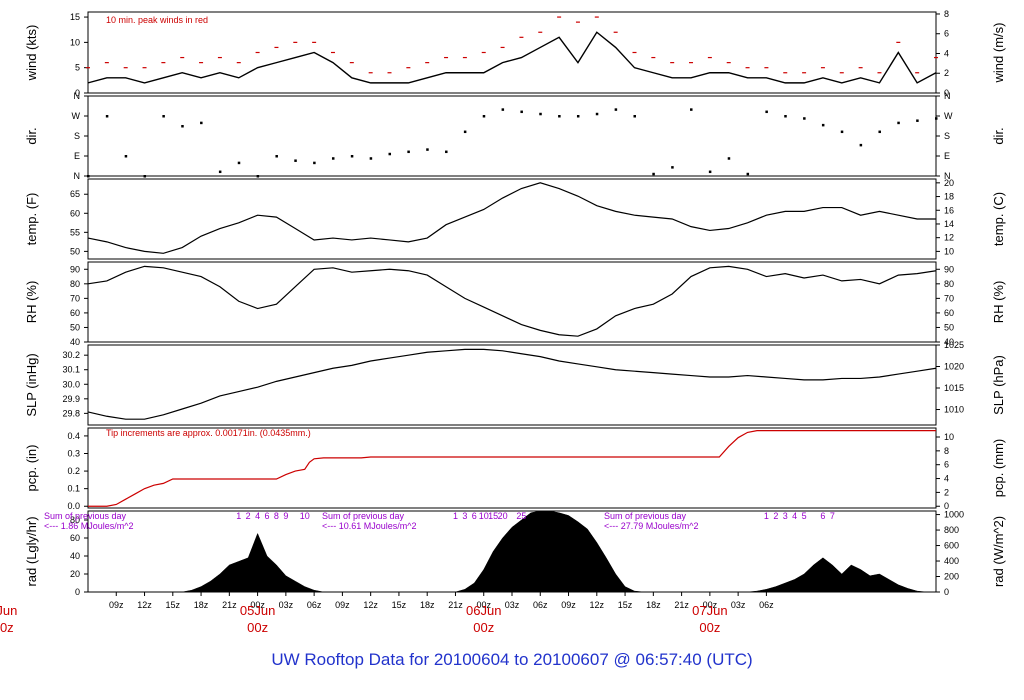 The height and width of the screenshot is (700, 1024). Describe the element at coordinates (949, 269) in the screenshot. I see `rh-ytick-label-right: 90` at that location.